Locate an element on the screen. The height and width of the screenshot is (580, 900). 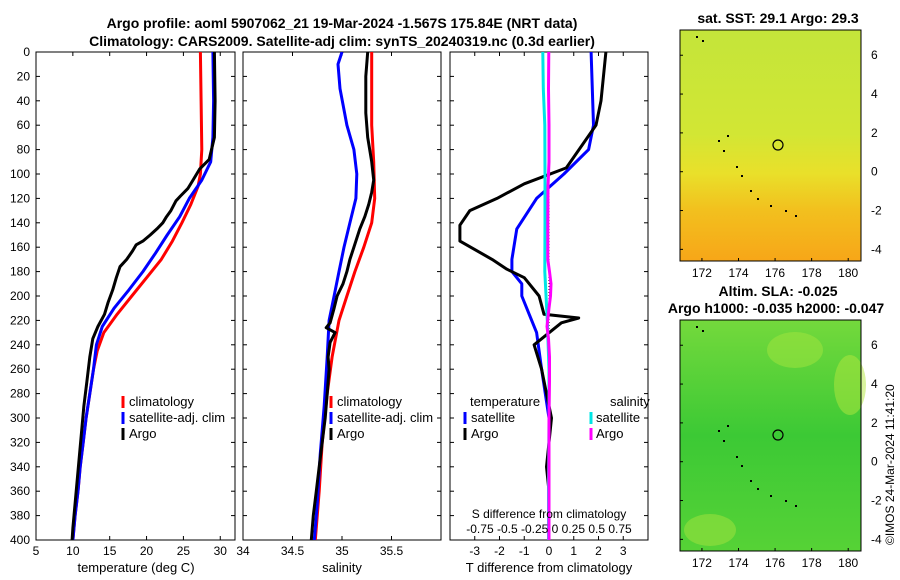
depth-tick-label: 180 is located at coordinates (20, 272).